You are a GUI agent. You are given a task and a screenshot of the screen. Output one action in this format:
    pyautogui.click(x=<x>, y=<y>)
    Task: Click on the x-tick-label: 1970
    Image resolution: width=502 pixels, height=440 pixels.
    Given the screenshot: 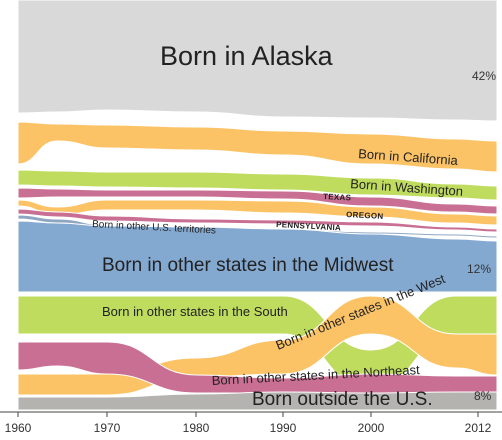 What is the action you would take?
    pyautogui.click(x=107, y=428)
    